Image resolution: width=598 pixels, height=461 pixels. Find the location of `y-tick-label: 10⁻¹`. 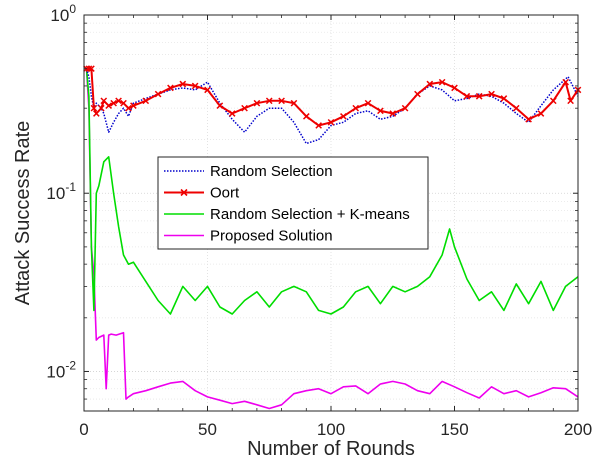

y-tick-label: 10⁻¹ is located at coordinates (61, 191).